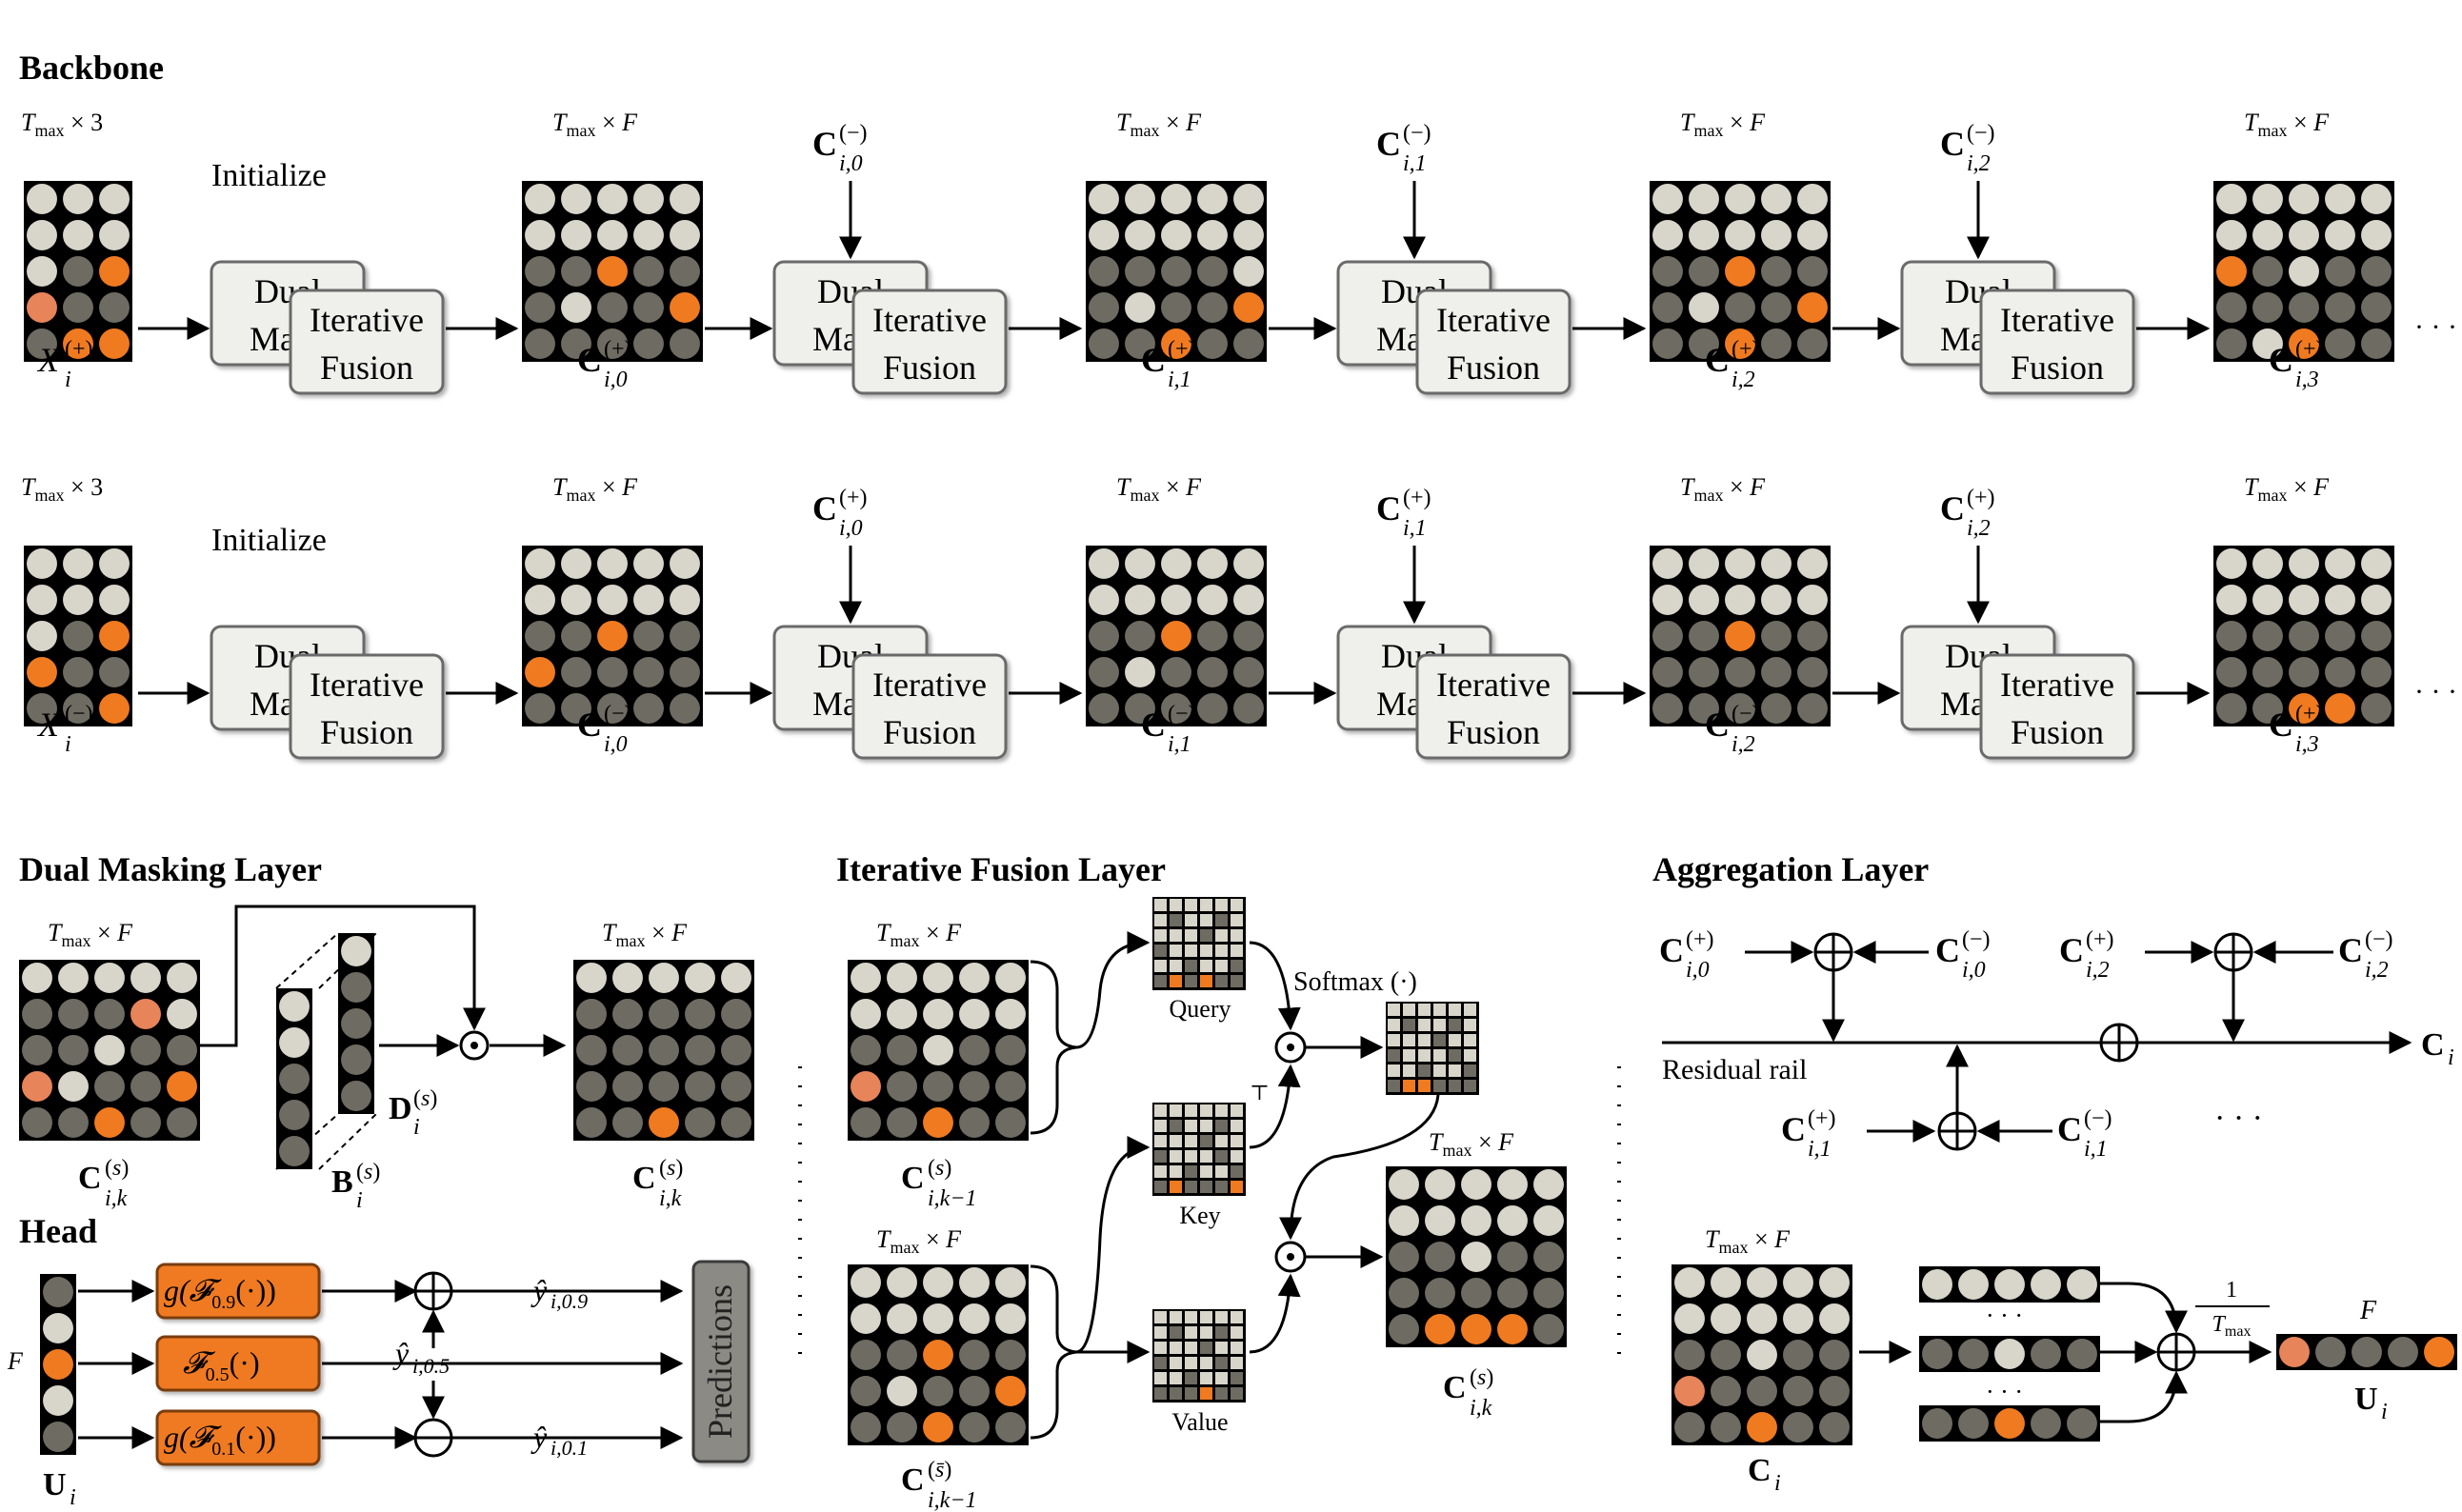  What do you see at coordinates (90, 934) in the screenshot?
I see `dual-mask-dim-in: Tmax × F` at bounding box center [90, 934].